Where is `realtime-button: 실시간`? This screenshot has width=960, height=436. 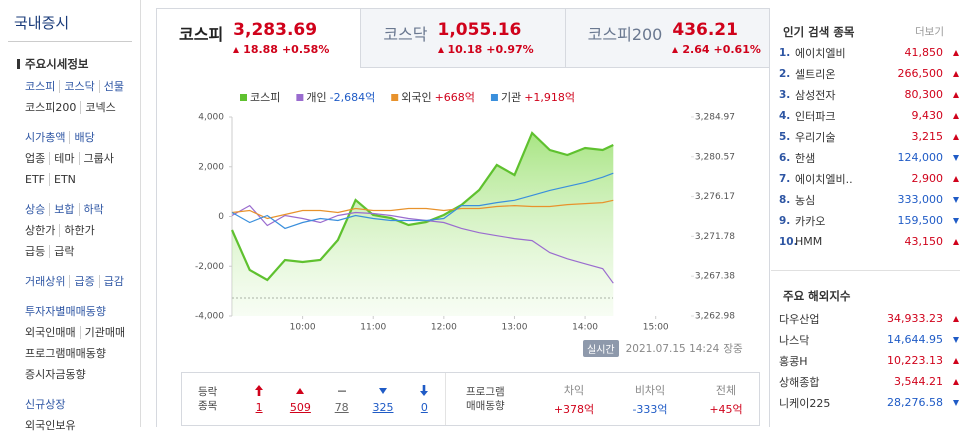 realtime-button: 실시간 is located at coordinates (601, 348).